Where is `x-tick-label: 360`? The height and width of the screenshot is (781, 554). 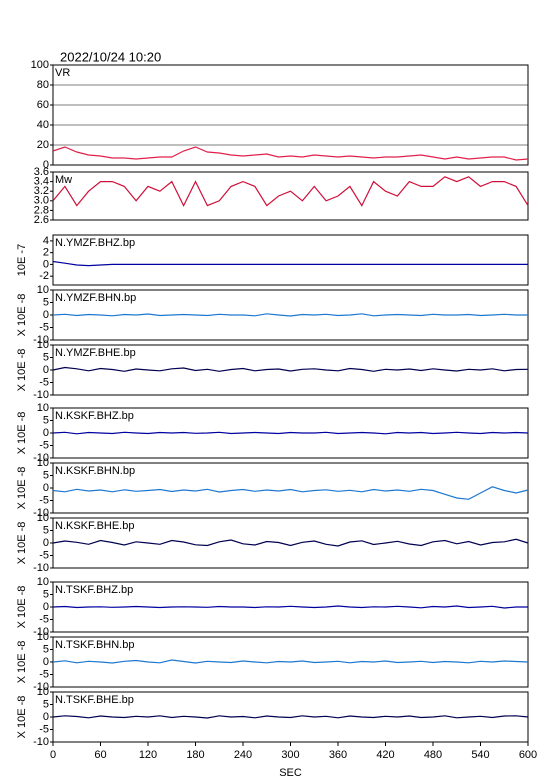
x-tick-label: 360 is located at coordinates (338, 755).